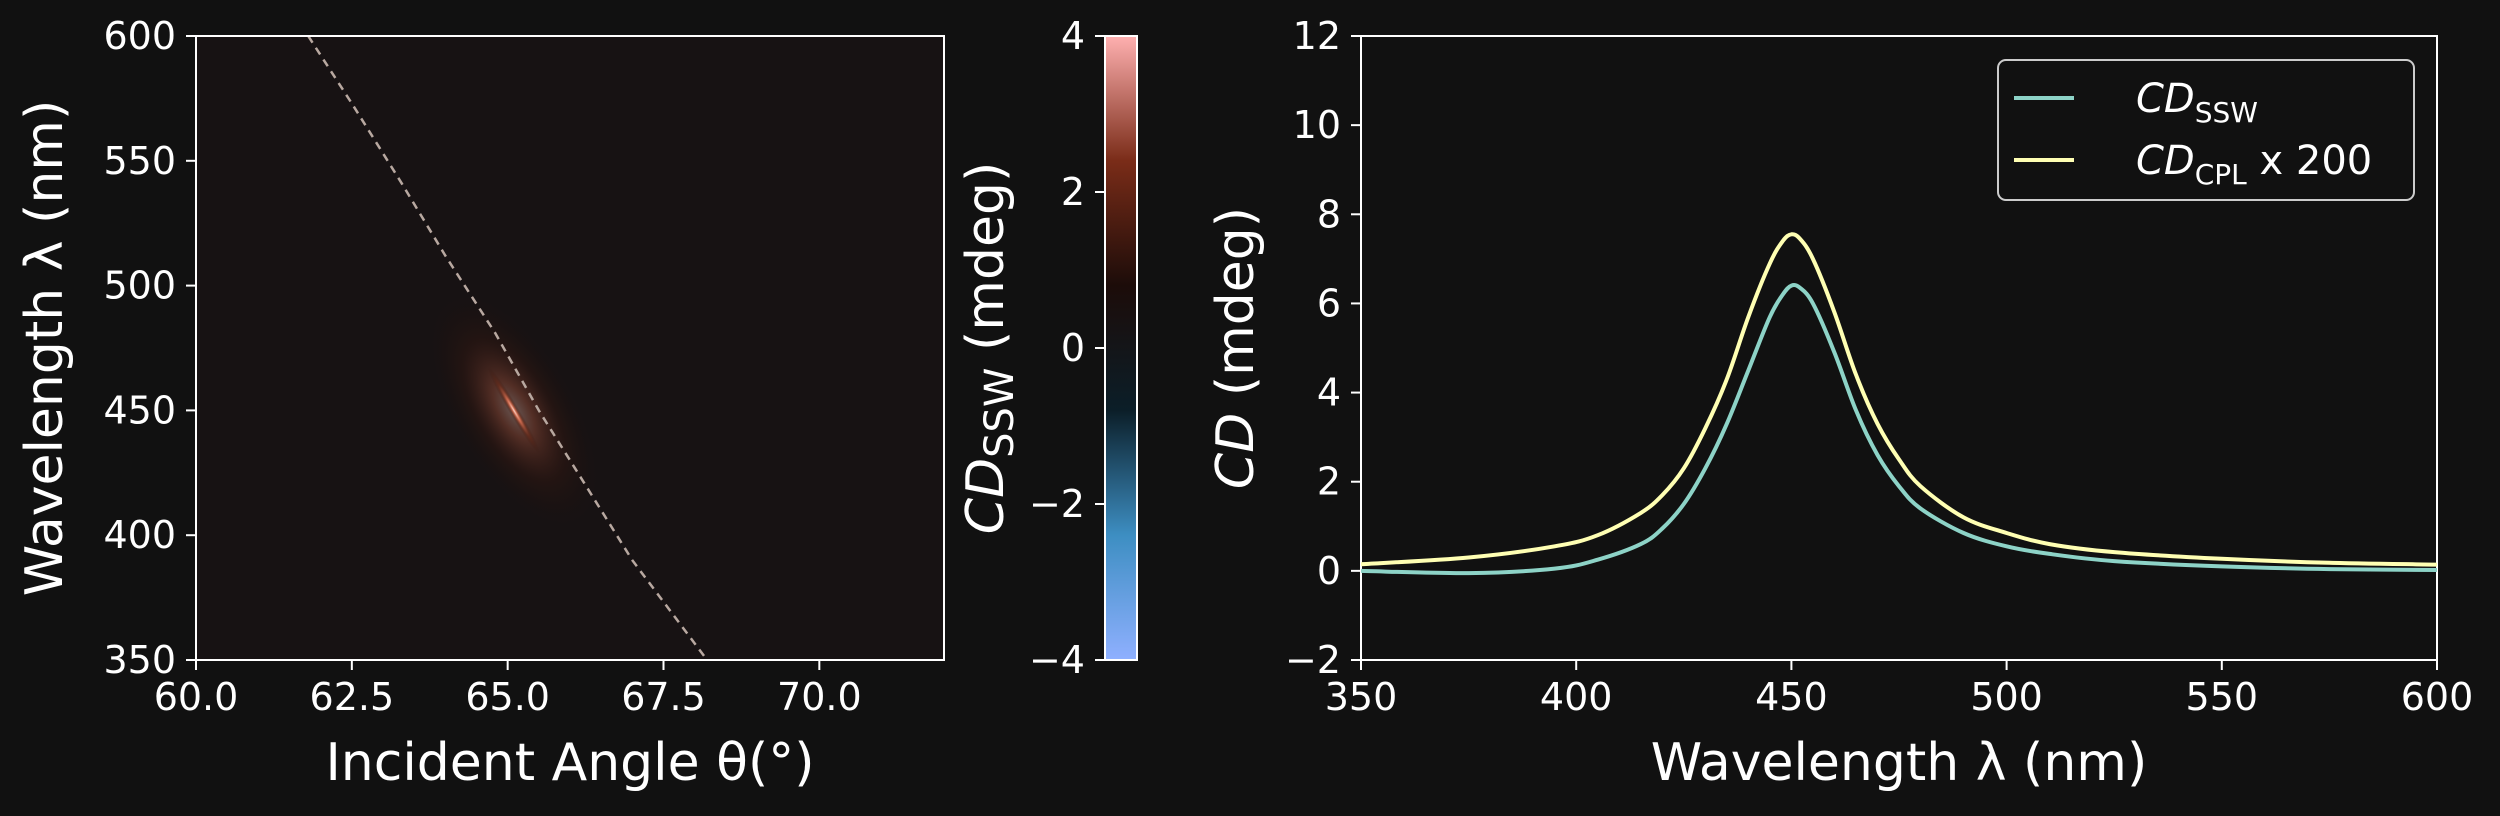 Image resolution: width=2500 pixels, height=816 pixels. I want to click on heatmap-y-tick-label-550: 550, so click(139, 161).